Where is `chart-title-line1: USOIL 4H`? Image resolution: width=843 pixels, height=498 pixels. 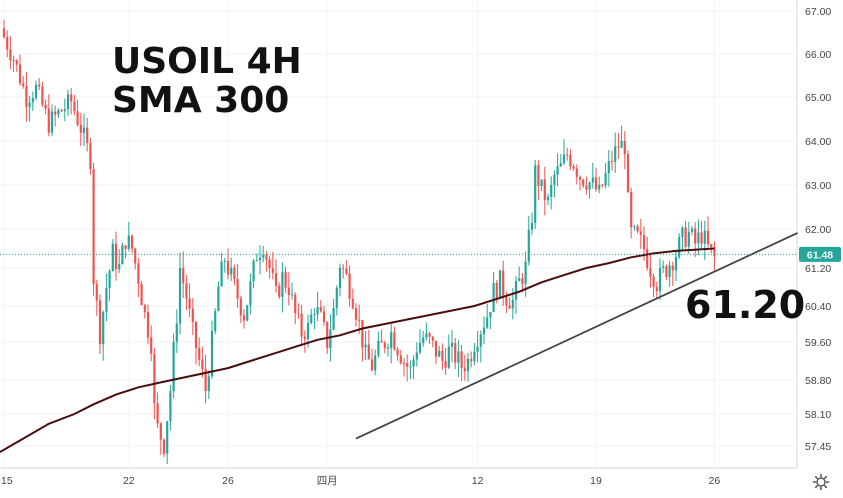 chart-title-line1: USOIL 4H is located at coordinates (207, 61).